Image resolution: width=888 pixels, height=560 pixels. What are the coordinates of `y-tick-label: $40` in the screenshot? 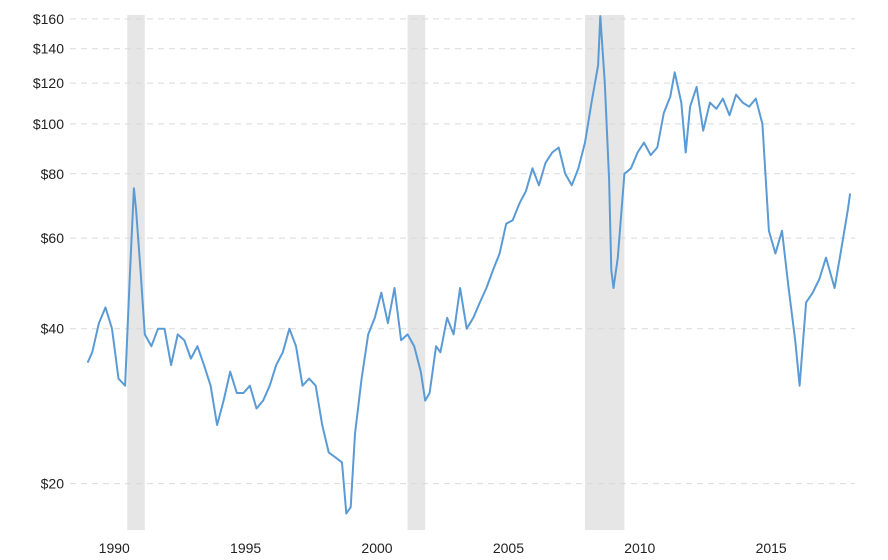 It's located at (53, 329).